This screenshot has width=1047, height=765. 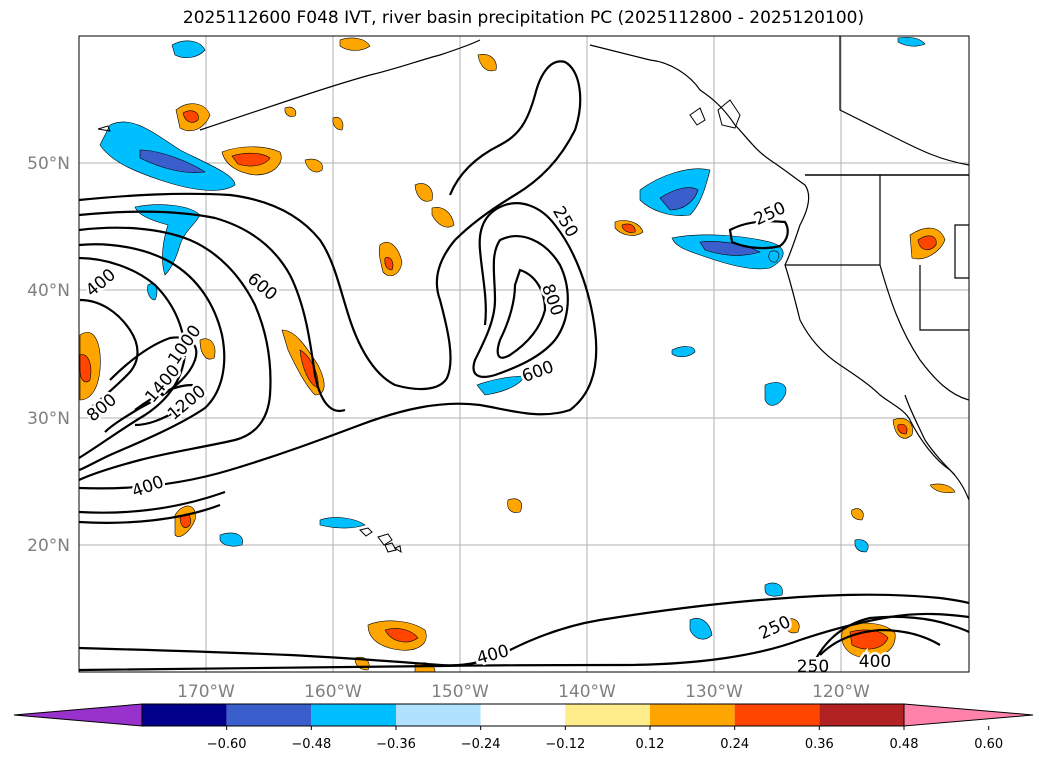 I want to click on lon-label: 160°W, so click(x=333, y=692).